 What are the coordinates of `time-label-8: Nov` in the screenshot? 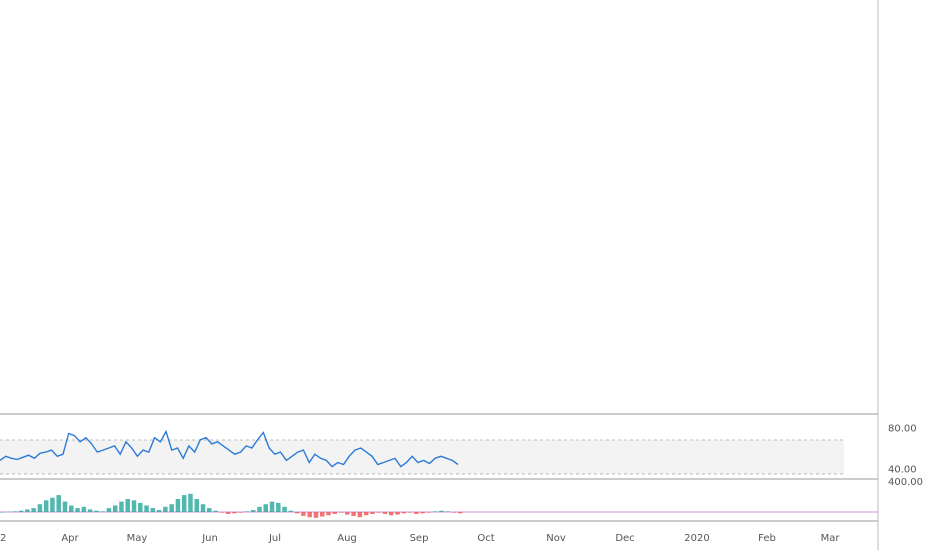 It's located at (556, 538).